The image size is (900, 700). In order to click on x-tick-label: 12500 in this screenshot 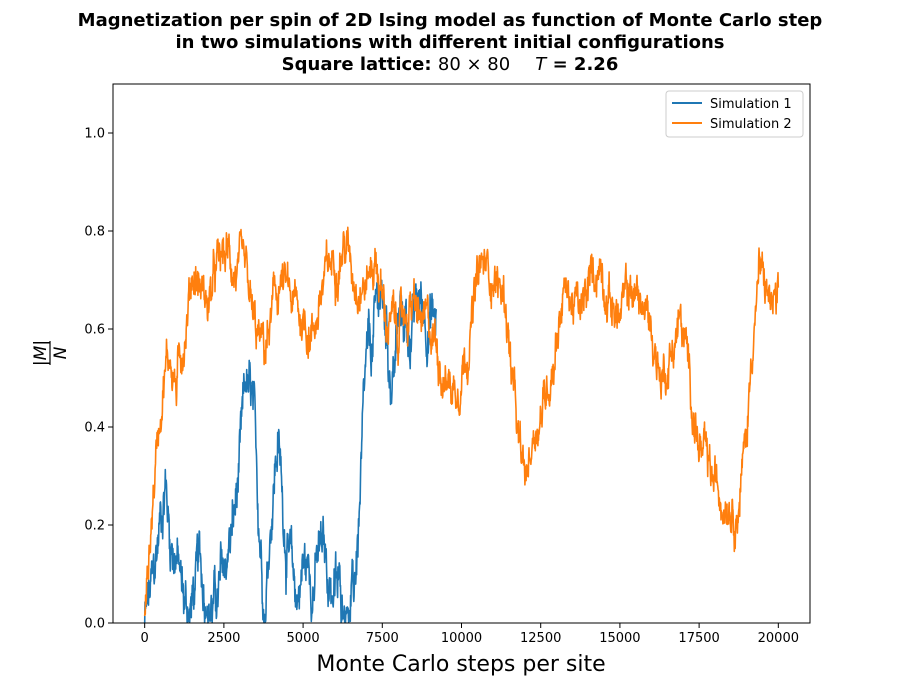, I will do `click(540, 638)`.